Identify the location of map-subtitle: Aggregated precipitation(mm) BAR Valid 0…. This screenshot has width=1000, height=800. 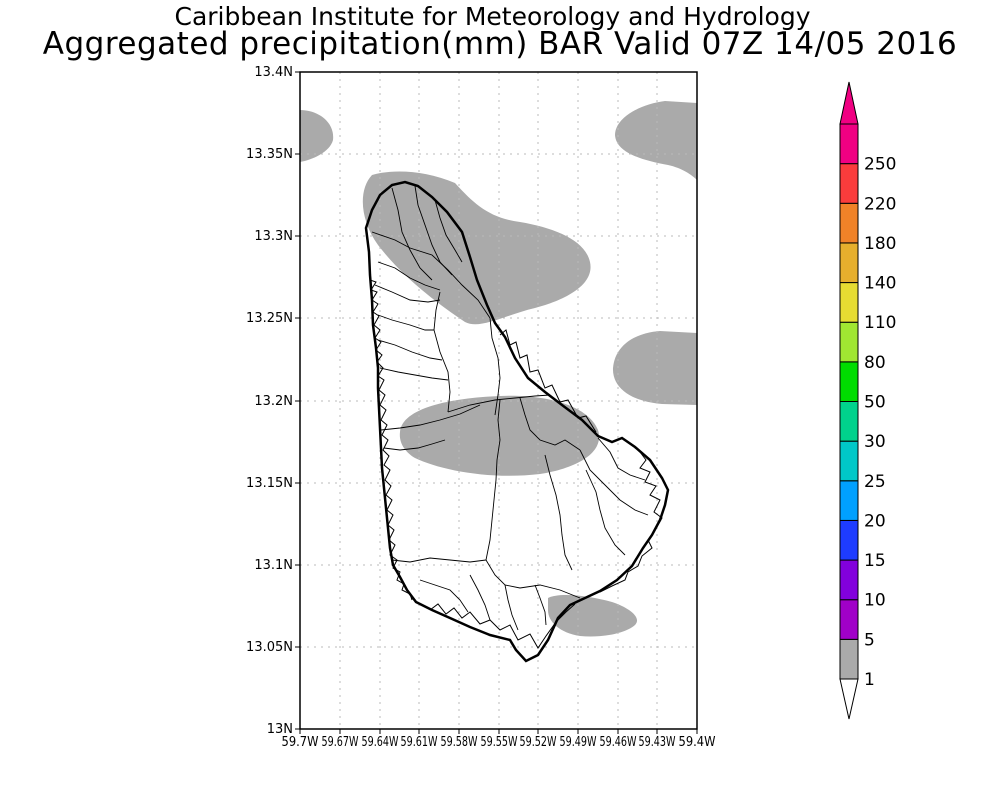
(500, 44).